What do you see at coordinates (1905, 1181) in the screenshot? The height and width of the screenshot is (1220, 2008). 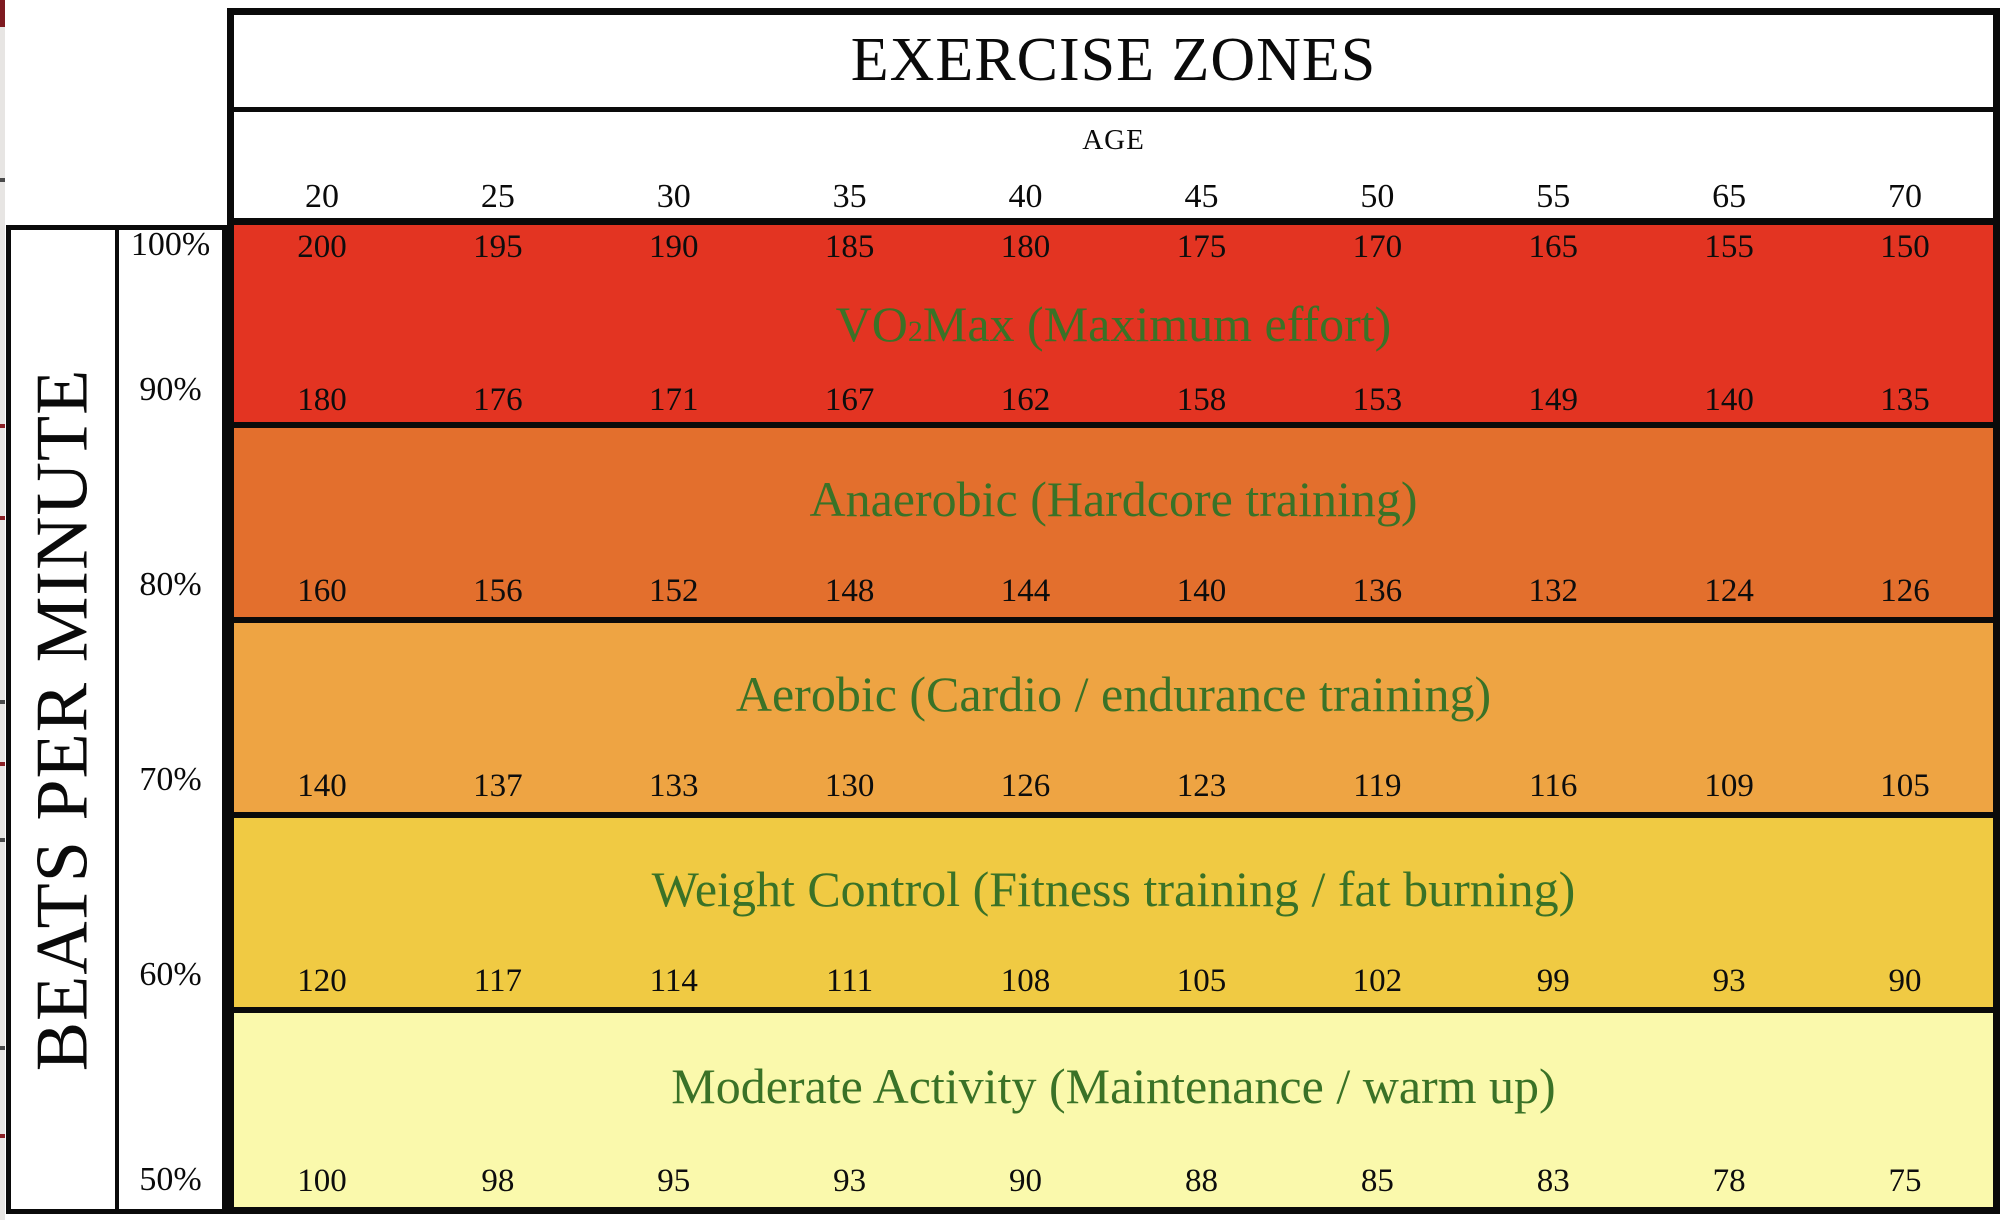 I see `bpm-value: 75` at bounding box center [1905, 1181].